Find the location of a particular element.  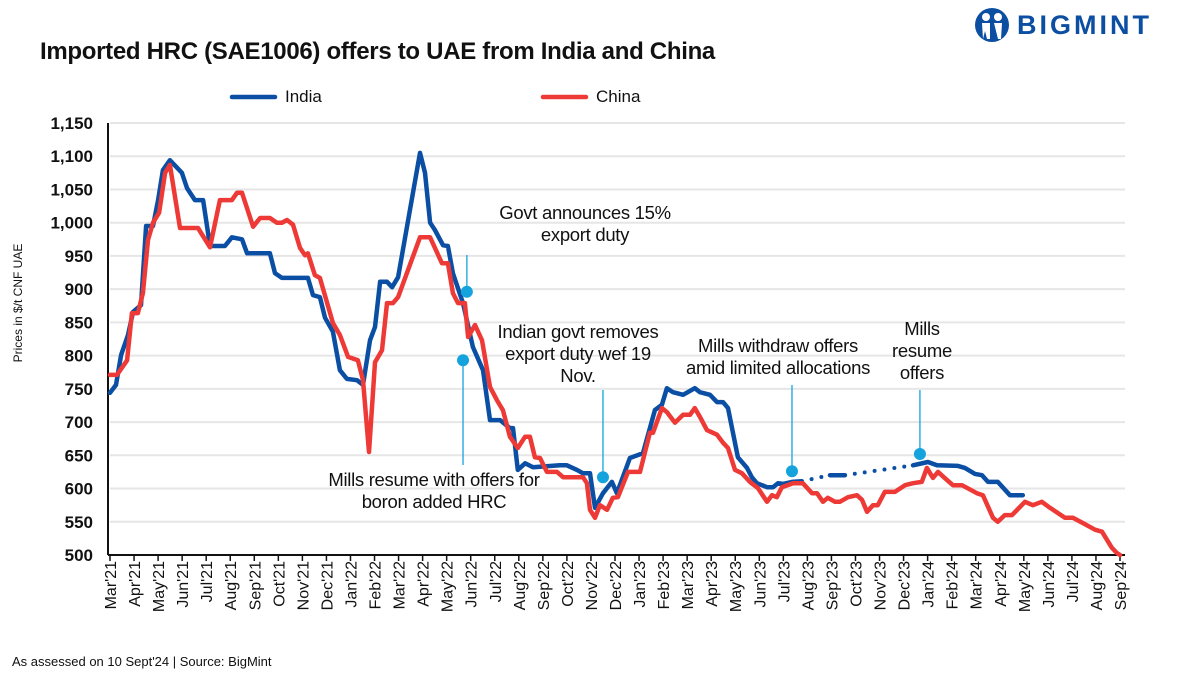

annotation-text: Indian govt removes is located at coordinates (578, 331).